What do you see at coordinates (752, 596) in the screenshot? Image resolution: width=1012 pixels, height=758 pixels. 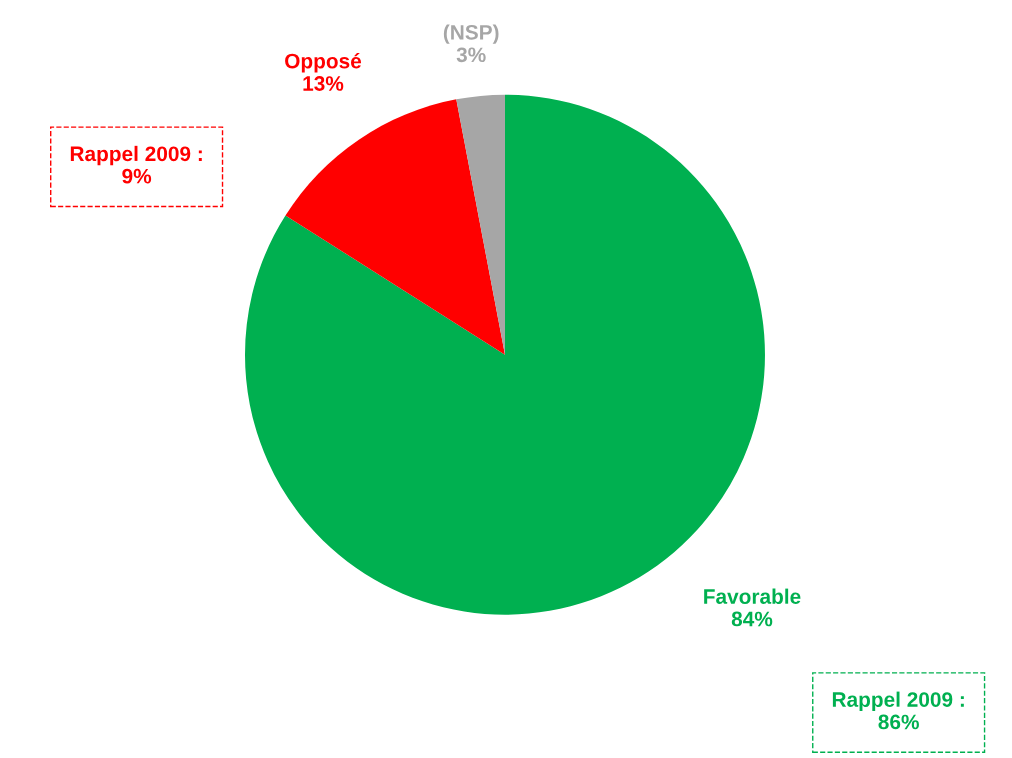 I see `slice-label: Favorable` at bounding box center [752, 596].